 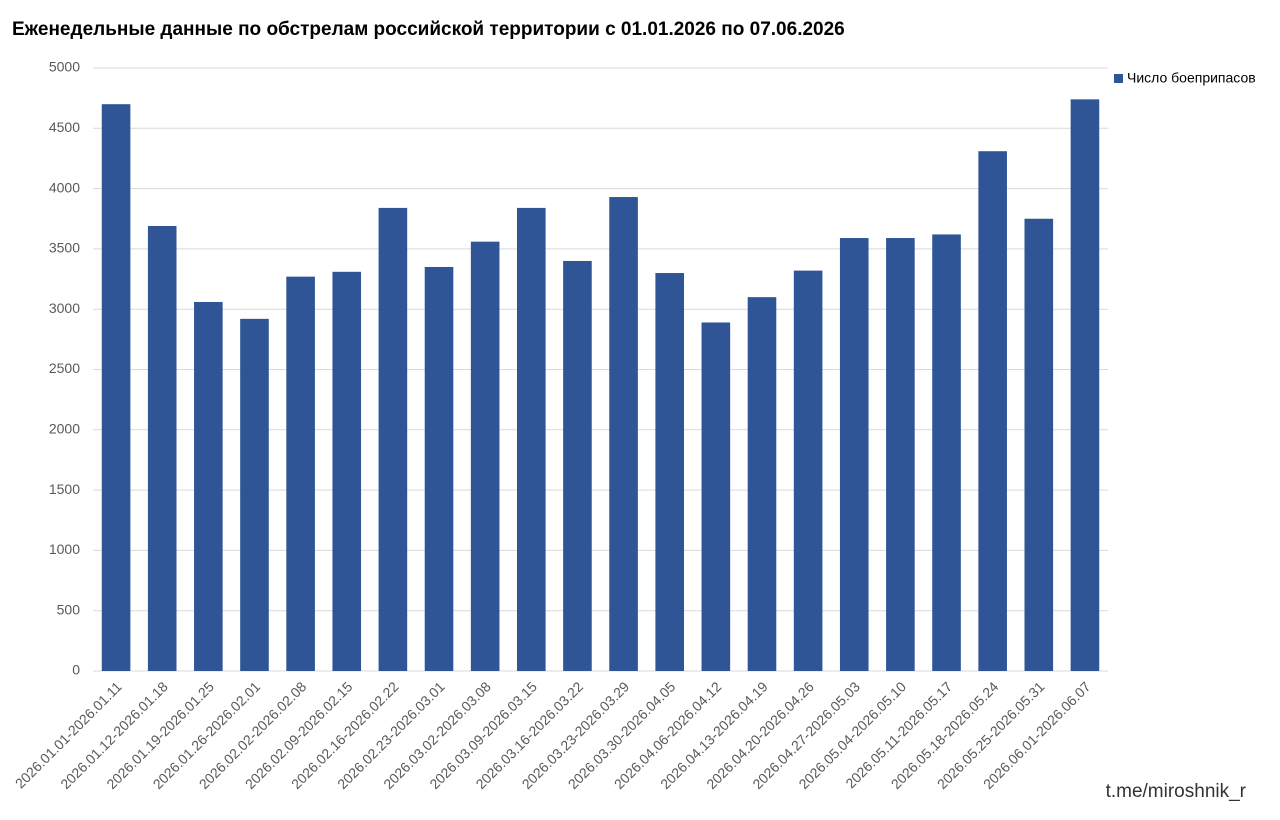 I want to click on y-tick-label: 3000, so click(x=64, y=308).